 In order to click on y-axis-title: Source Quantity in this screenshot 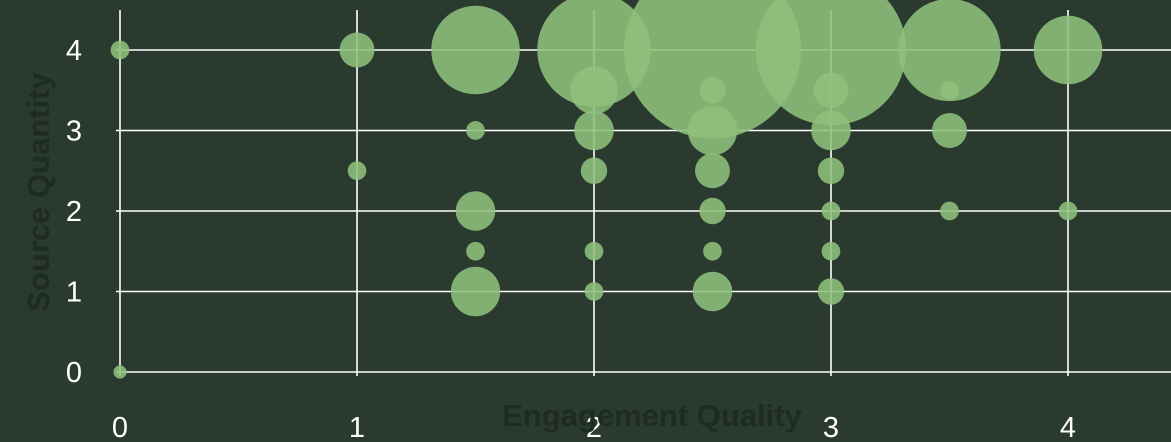, I will do `click(38, 192)`.